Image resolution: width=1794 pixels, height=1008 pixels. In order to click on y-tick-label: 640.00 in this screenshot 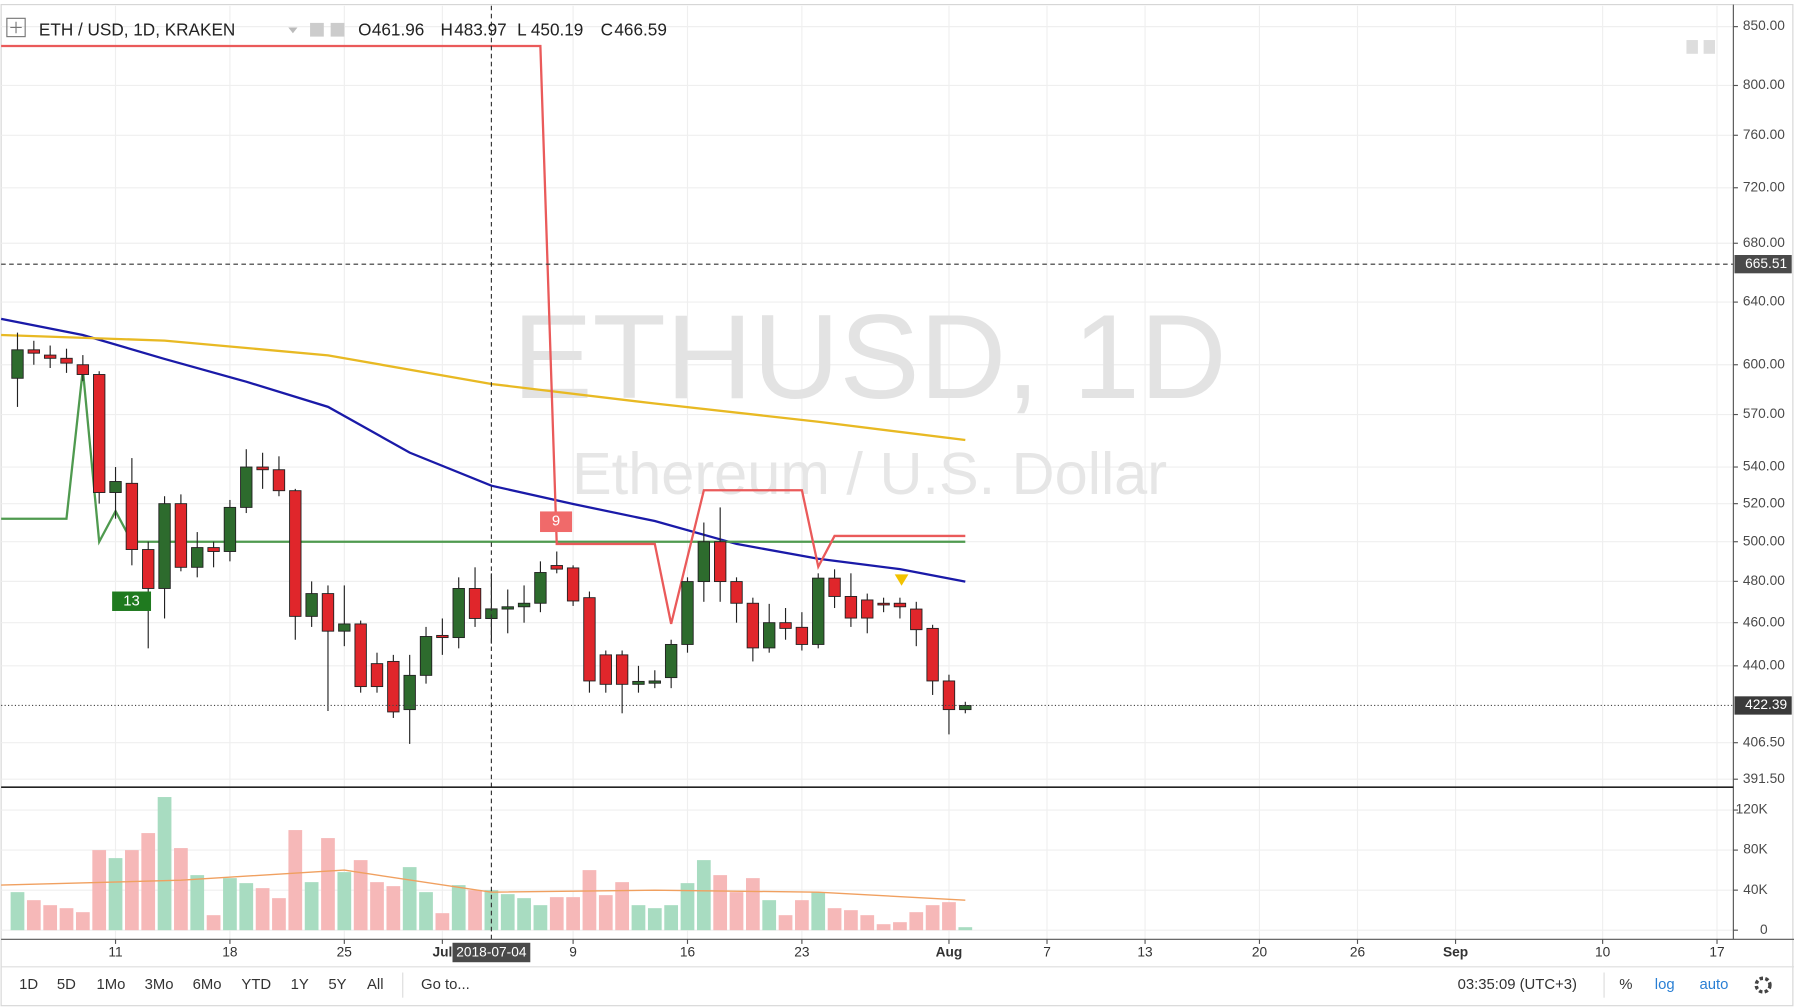, I will do `click(1764, 301)`.